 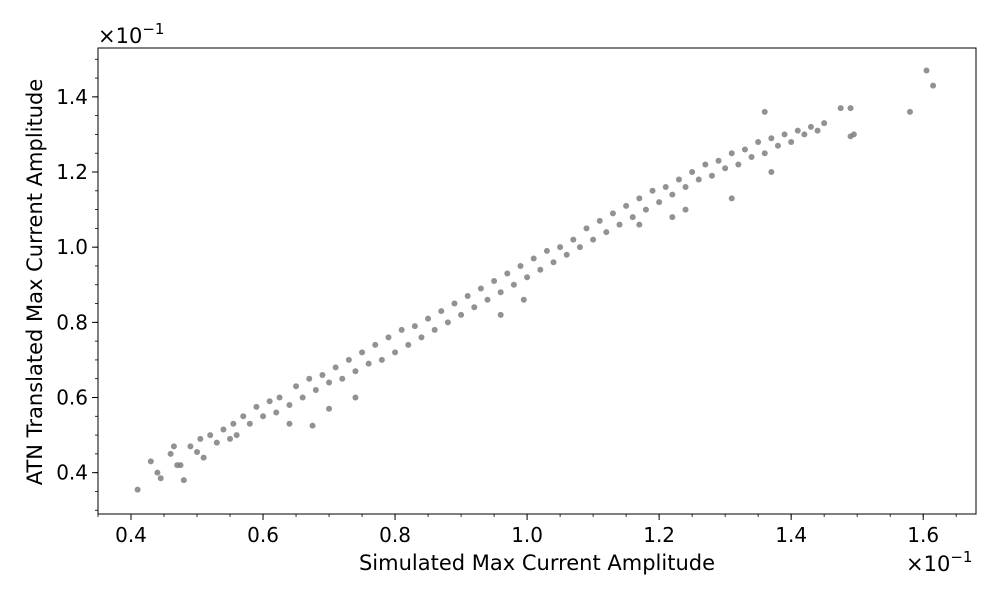 I want to click on x-multiplier-exponent: −1, so click(x=961, y=557).